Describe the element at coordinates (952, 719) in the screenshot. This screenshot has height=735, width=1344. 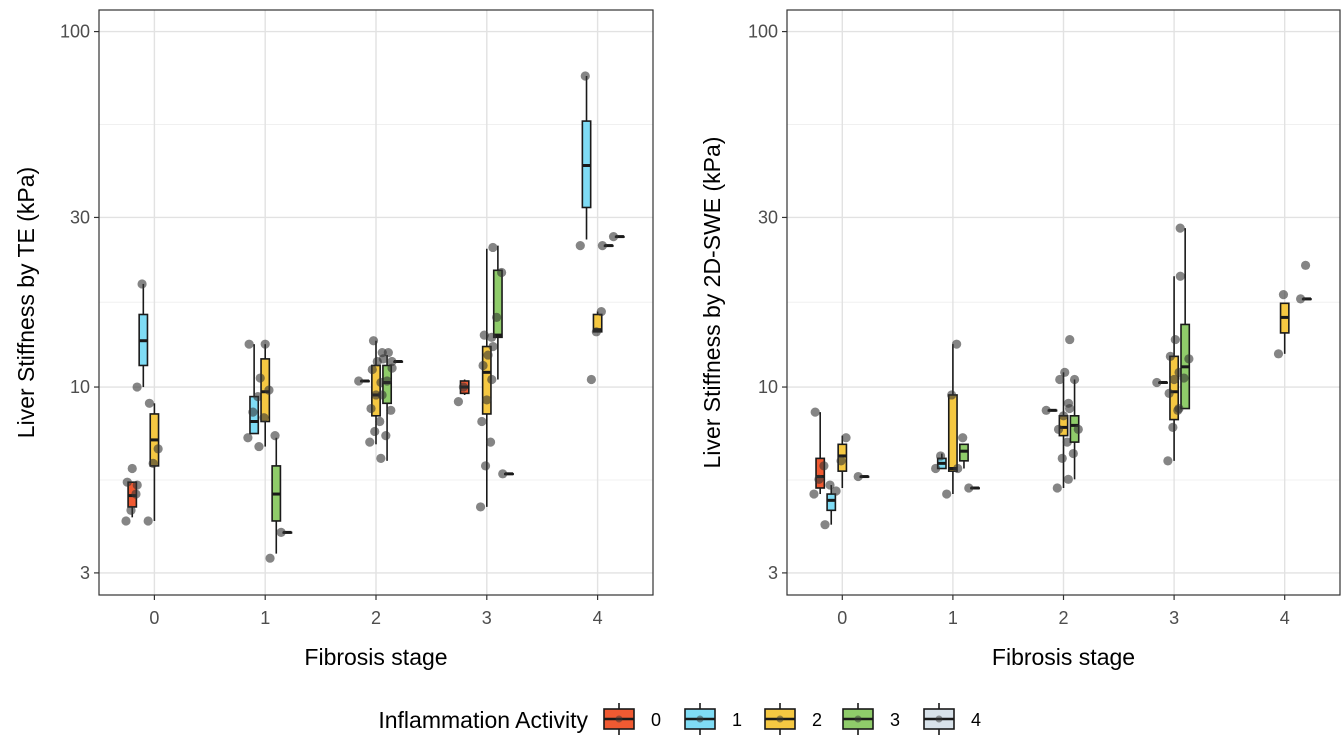
I see `legend-key-4: 4` at that location.